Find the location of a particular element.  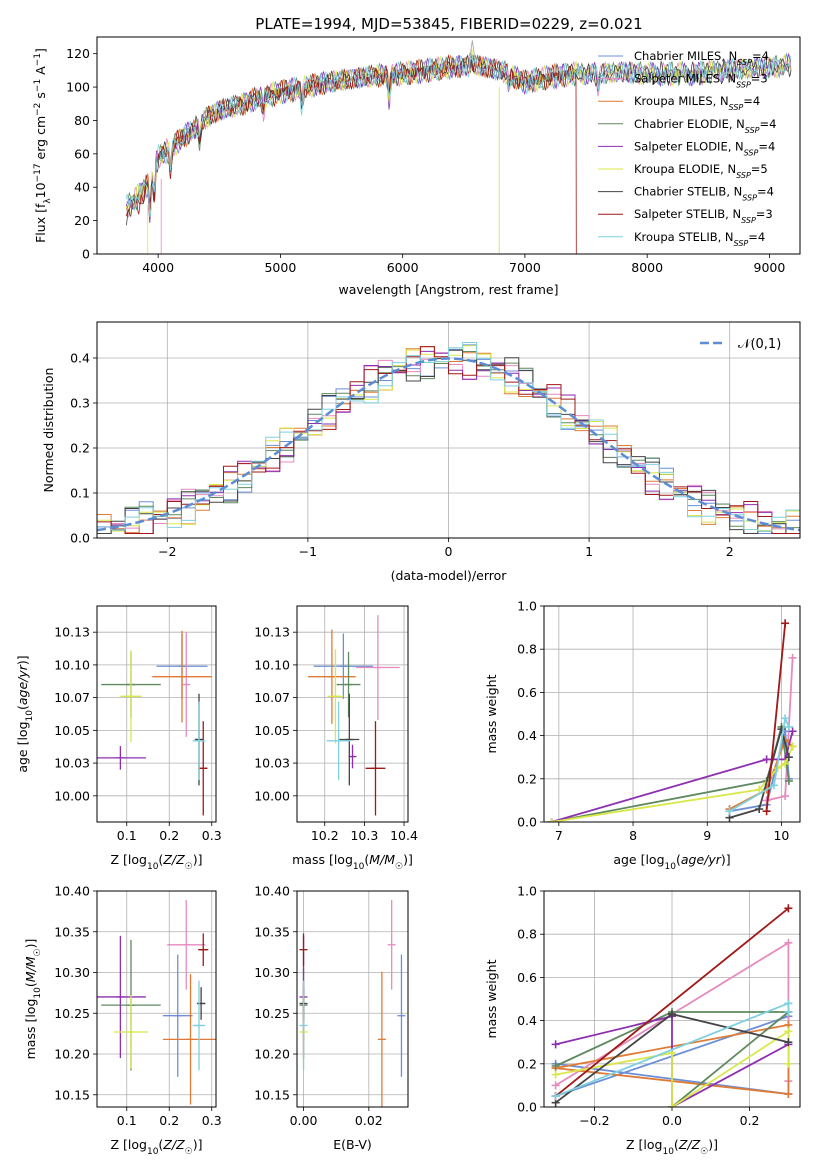

x-tick-label: 6000 is located at coordinates (403, 267).